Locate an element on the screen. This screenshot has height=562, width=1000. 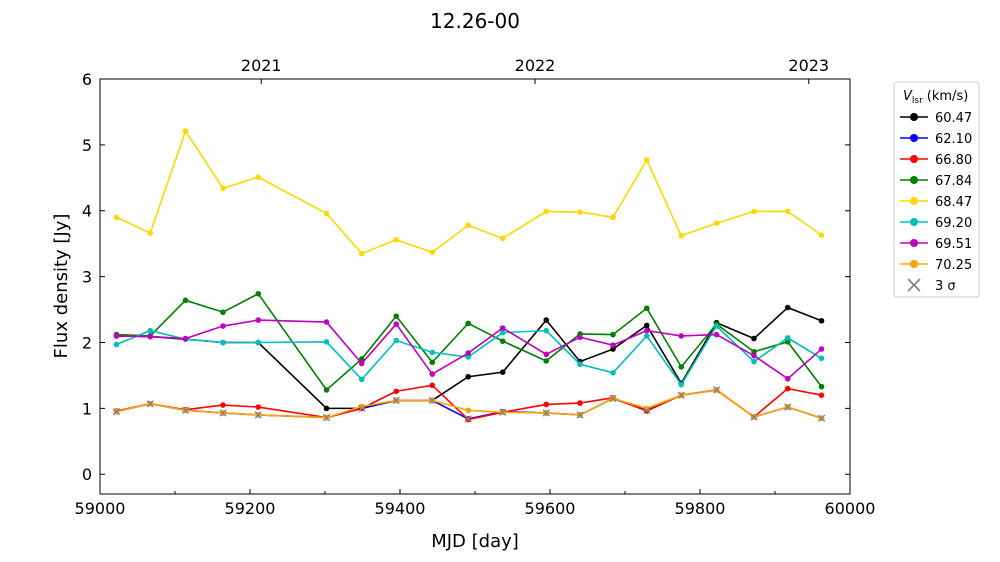
legend-item: 60.47 is located at coordinates (936, 118).